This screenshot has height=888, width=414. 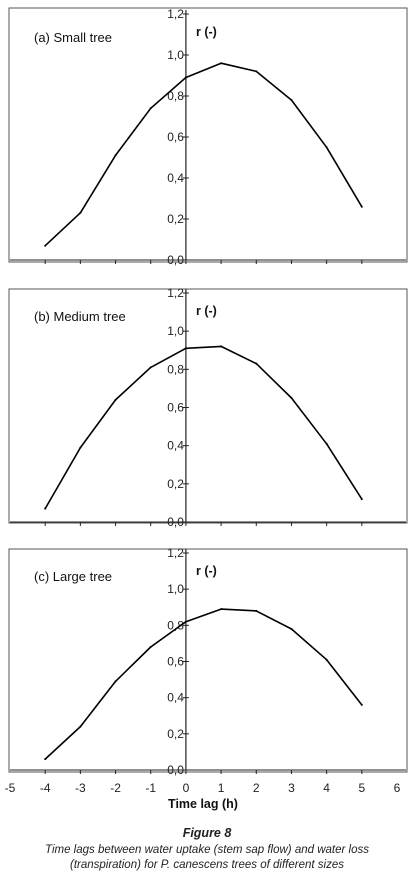 What do you see at coordinates (326, 788) in the screenshot?
I see `x-tick-label: 4` at bounding box center [326, 788].